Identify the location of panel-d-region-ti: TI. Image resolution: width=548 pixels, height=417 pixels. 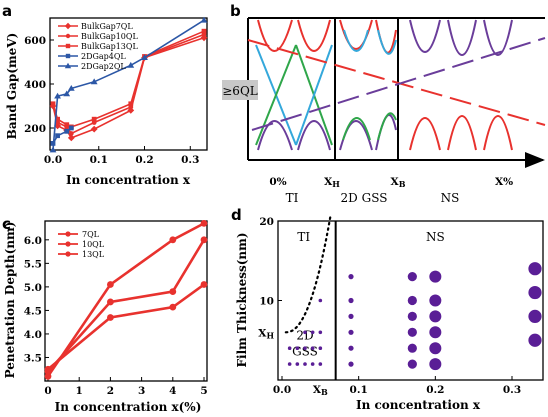
(303, 237).